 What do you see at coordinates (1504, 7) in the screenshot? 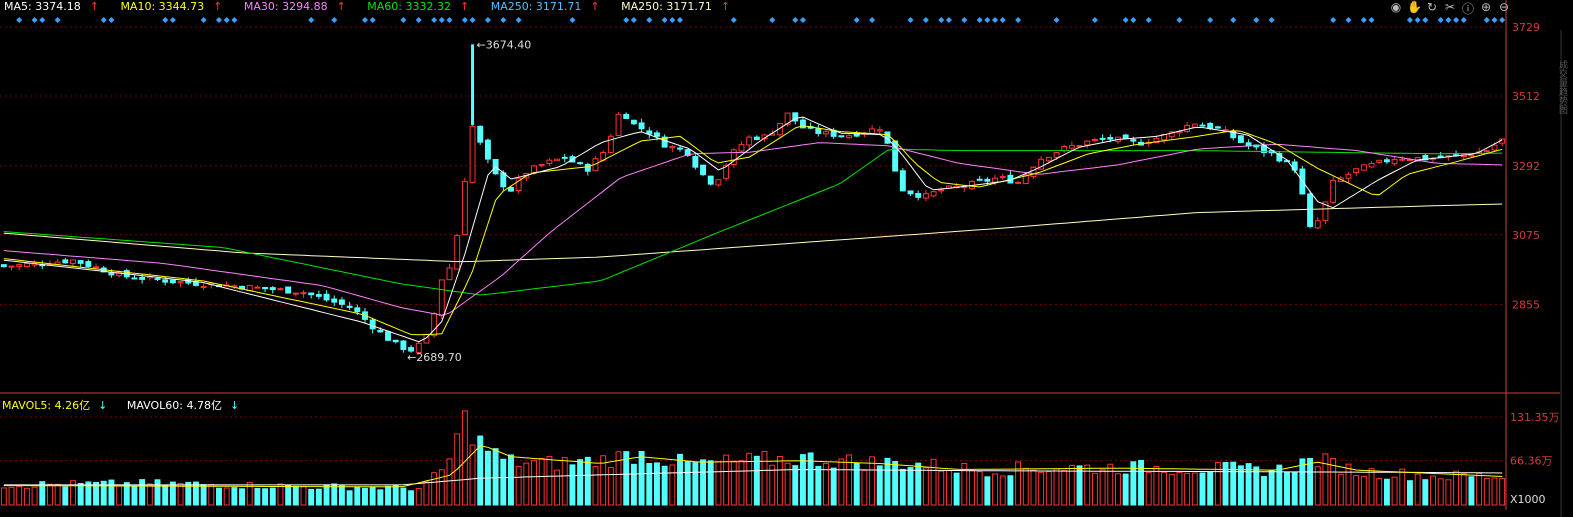
I see `zoom-out-icon: ⊖` at bounding box center [1504, 7].